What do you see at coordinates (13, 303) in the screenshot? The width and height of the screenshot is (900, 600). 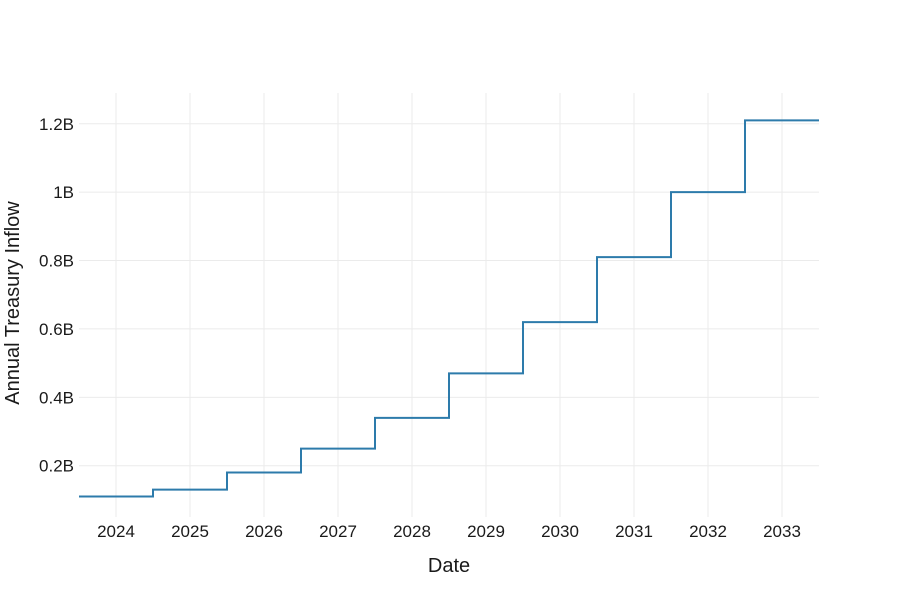 I see `y-axis-title: Annual Treasury Inflow` at bounding box center [13, 303].